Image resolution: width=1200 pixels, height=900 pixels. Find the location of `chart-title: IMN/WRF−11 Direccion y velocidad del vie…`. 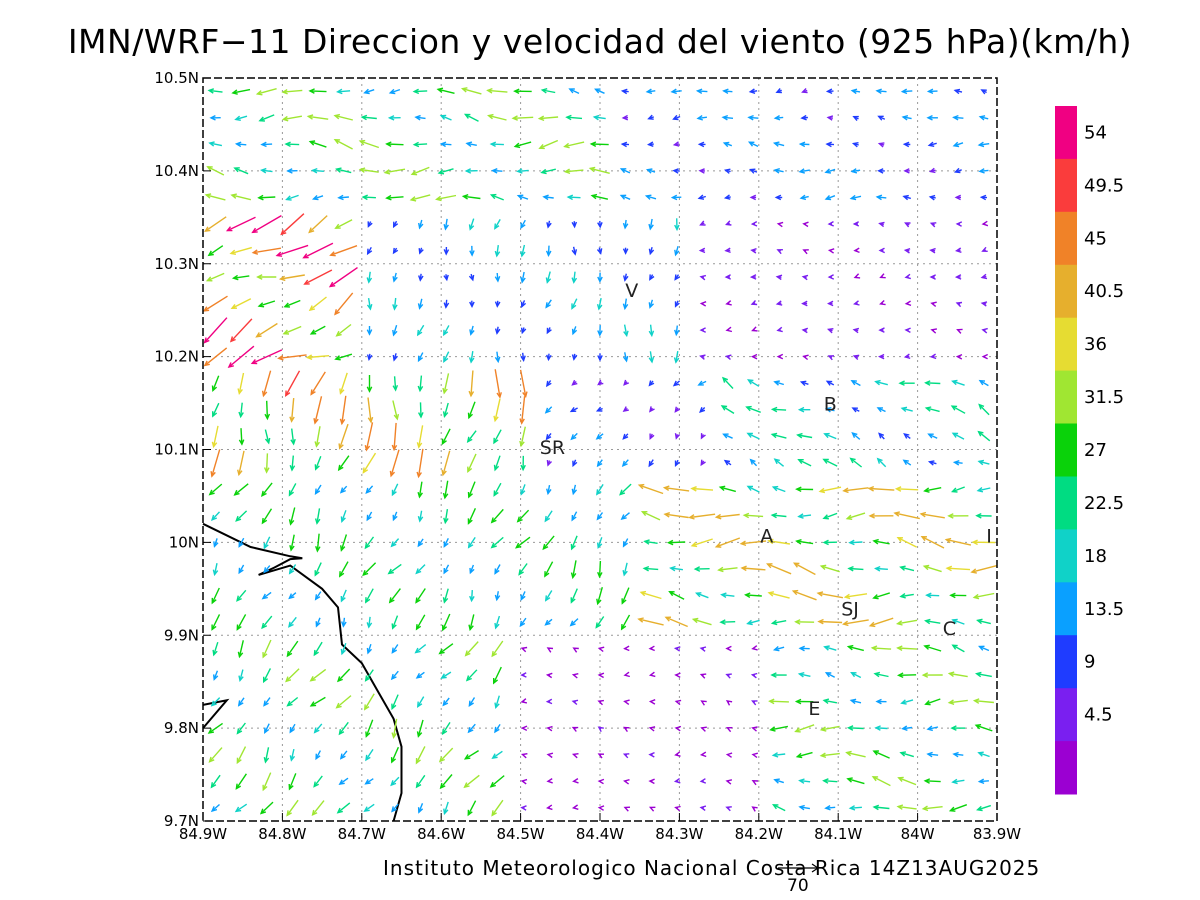

chart-title: IMN/WRF−11 Direccion y velocidad del vie… is located at coordinates (600, 41).